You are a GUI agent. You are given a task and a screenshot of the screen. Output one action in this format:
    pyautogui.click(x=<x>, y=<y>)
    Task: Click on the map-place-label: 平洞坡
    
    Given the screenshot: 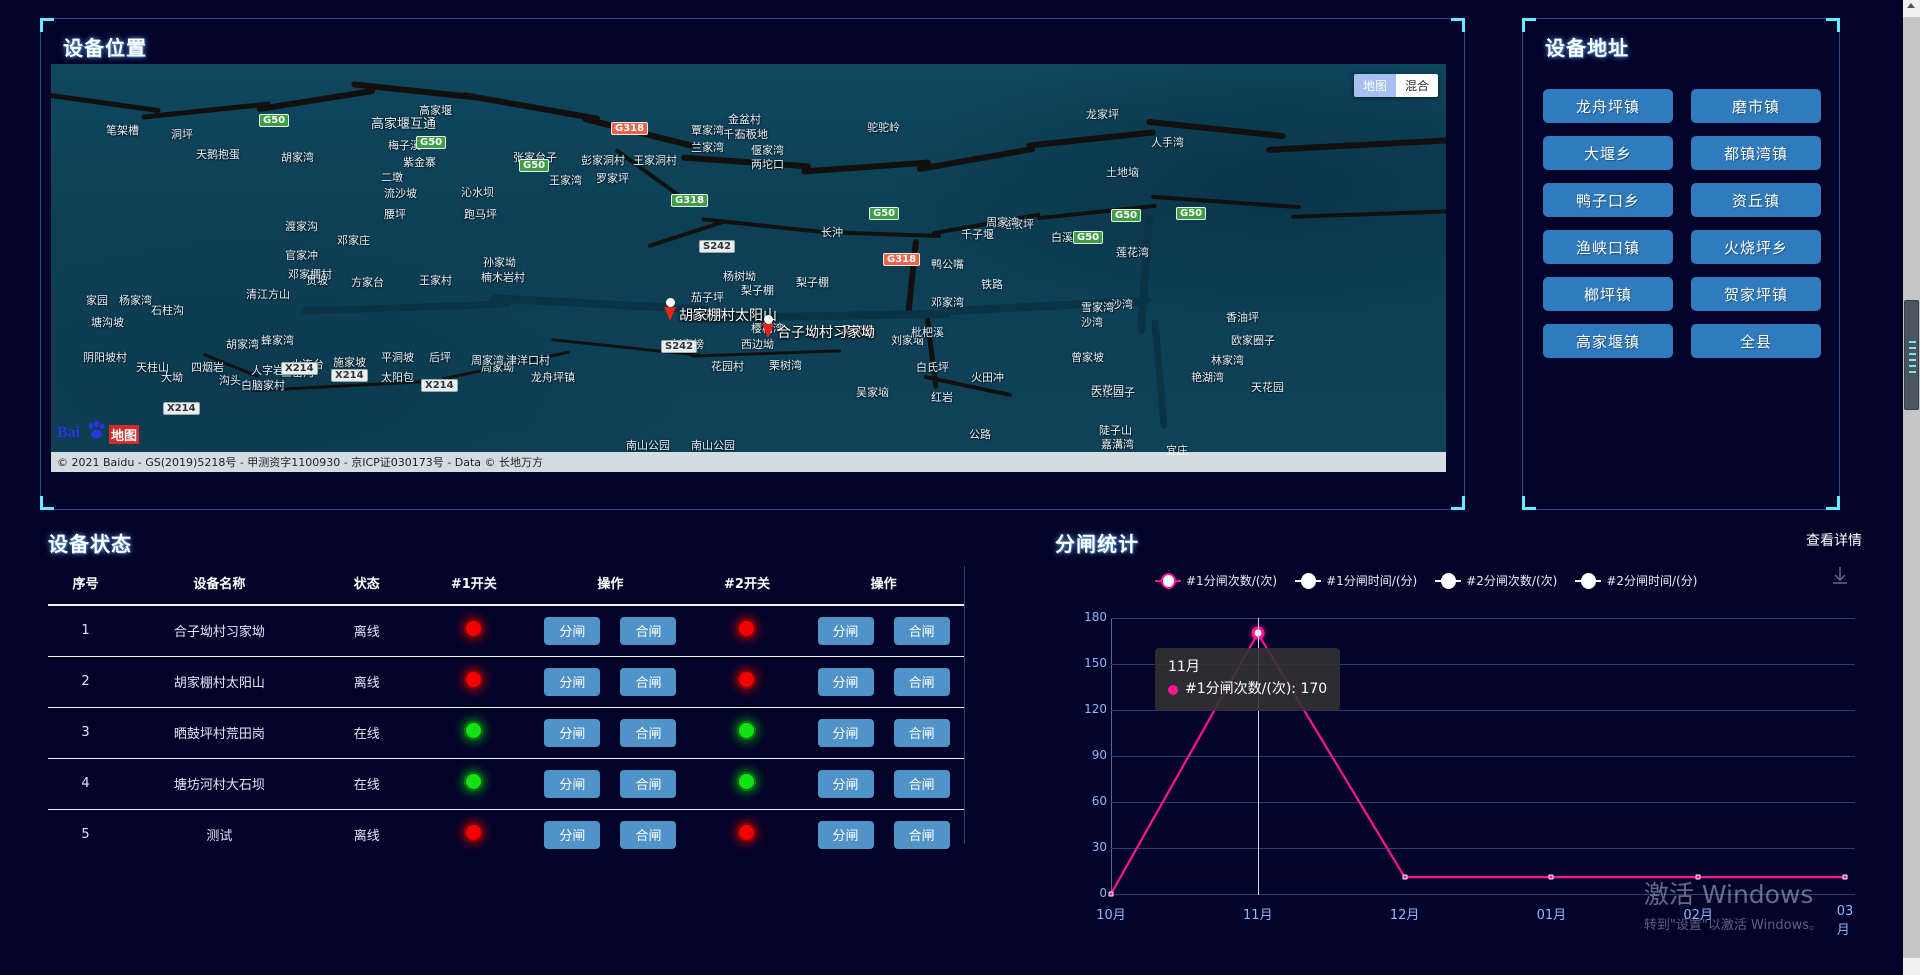 What is the action you would take?
    pyautogui.click(x=397, y=357)
    